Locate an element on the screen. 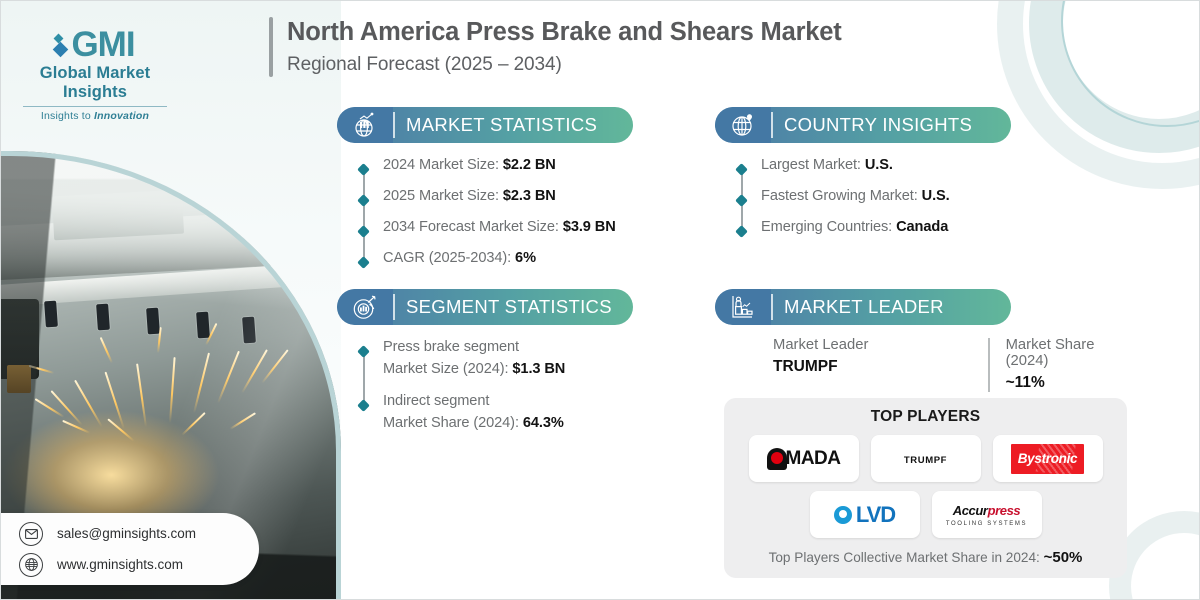 The image size is (1200, 600). list-item: CAGR (2025-2034): 6% is located at coordinates (495, 259).